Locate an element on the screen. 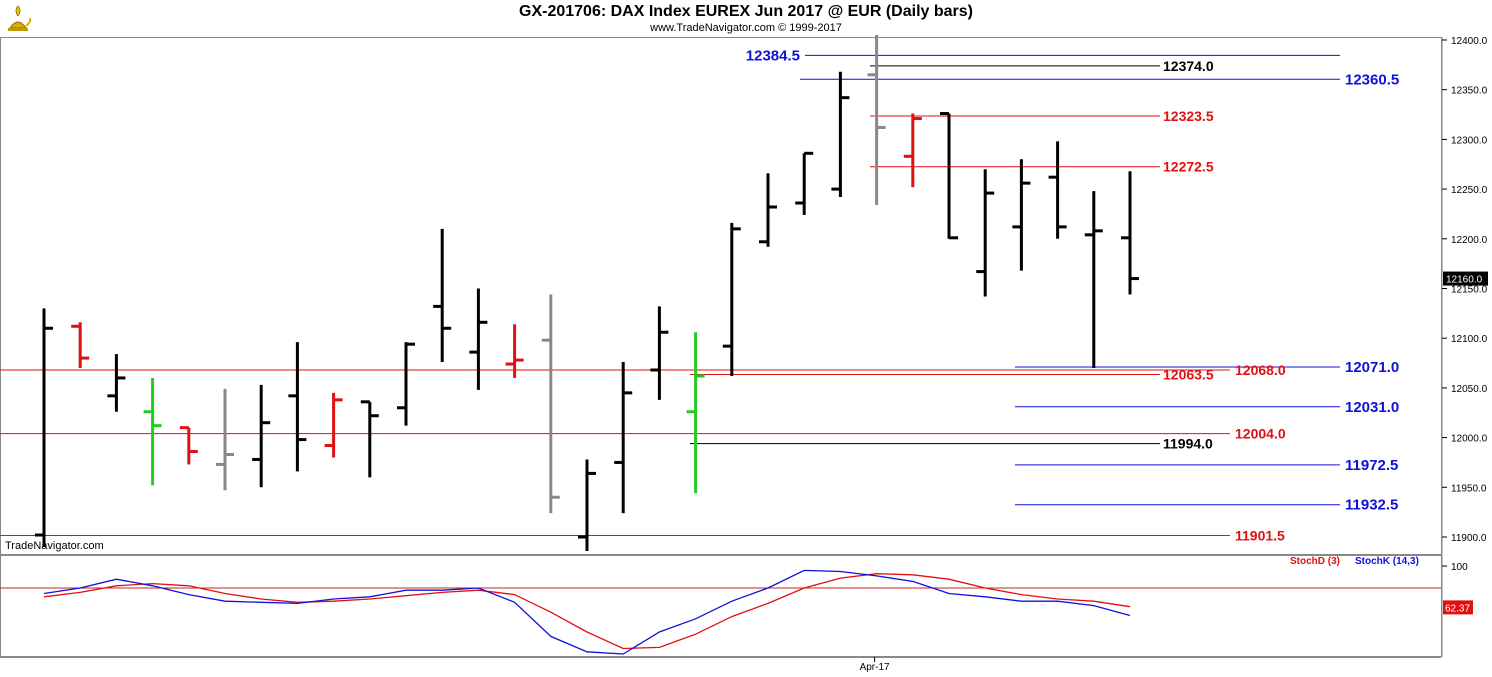 This screenshot has height=677, width=1492. copyright-text: www.TradeNavigator.com © 1999-2017 is located at coordinates (746, 28).